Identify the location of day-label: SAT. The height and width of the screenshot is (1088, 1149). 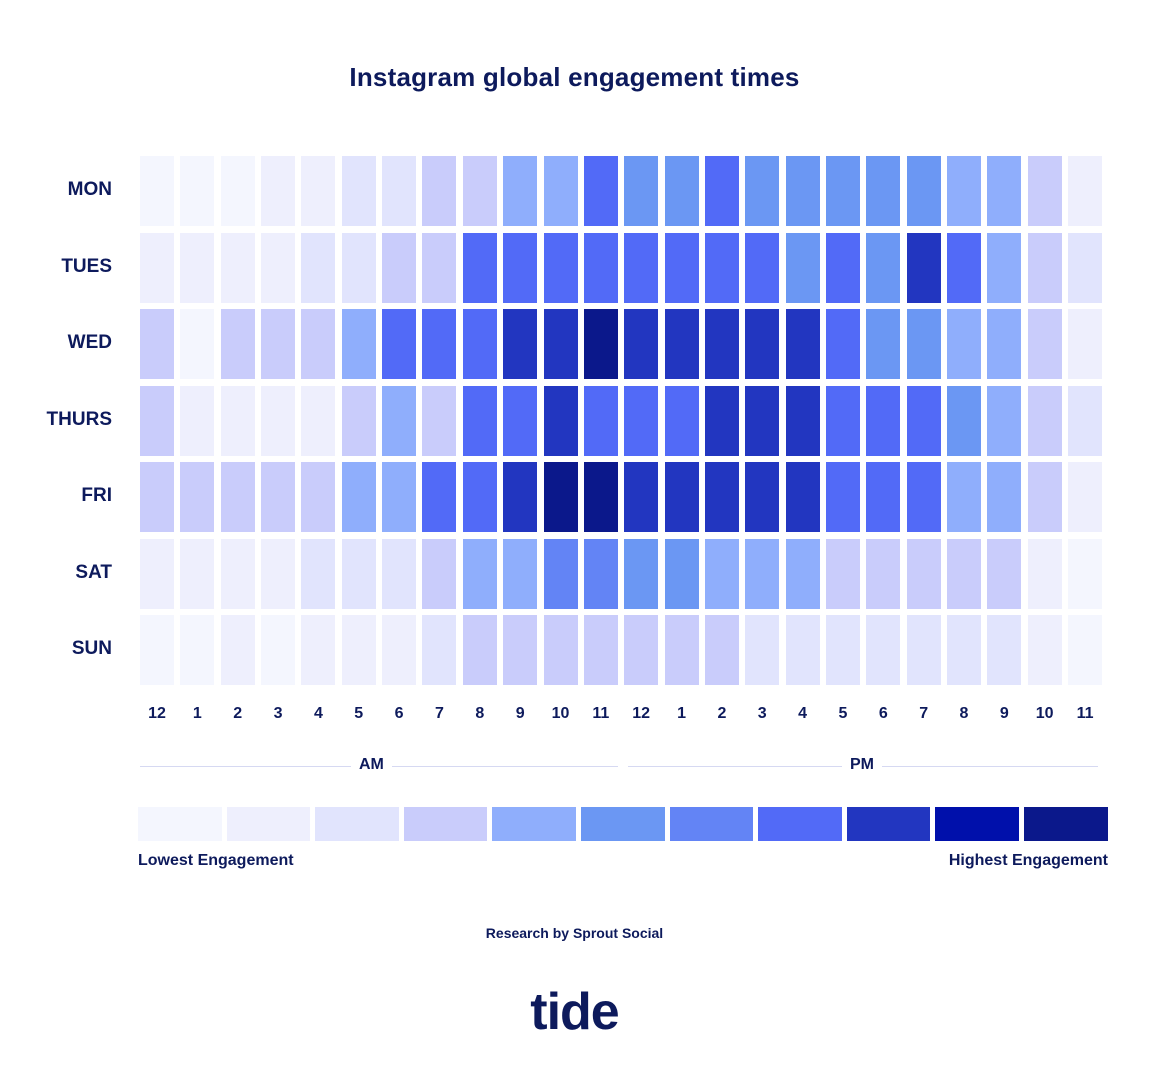
(93, 572).